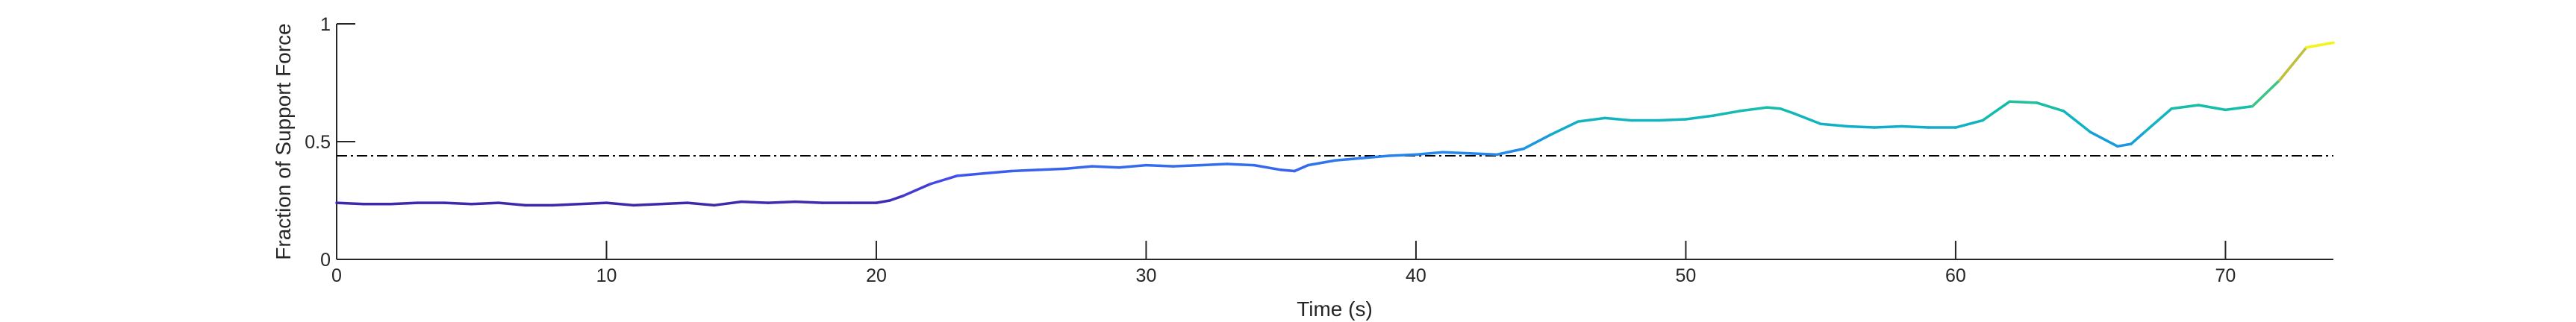 The height and width of the screenshot is (322, 2576). Describe the element at coordinates (283, 141) in the screenshot. I see `y-axis-title: Fraction of Support Force` at that location.